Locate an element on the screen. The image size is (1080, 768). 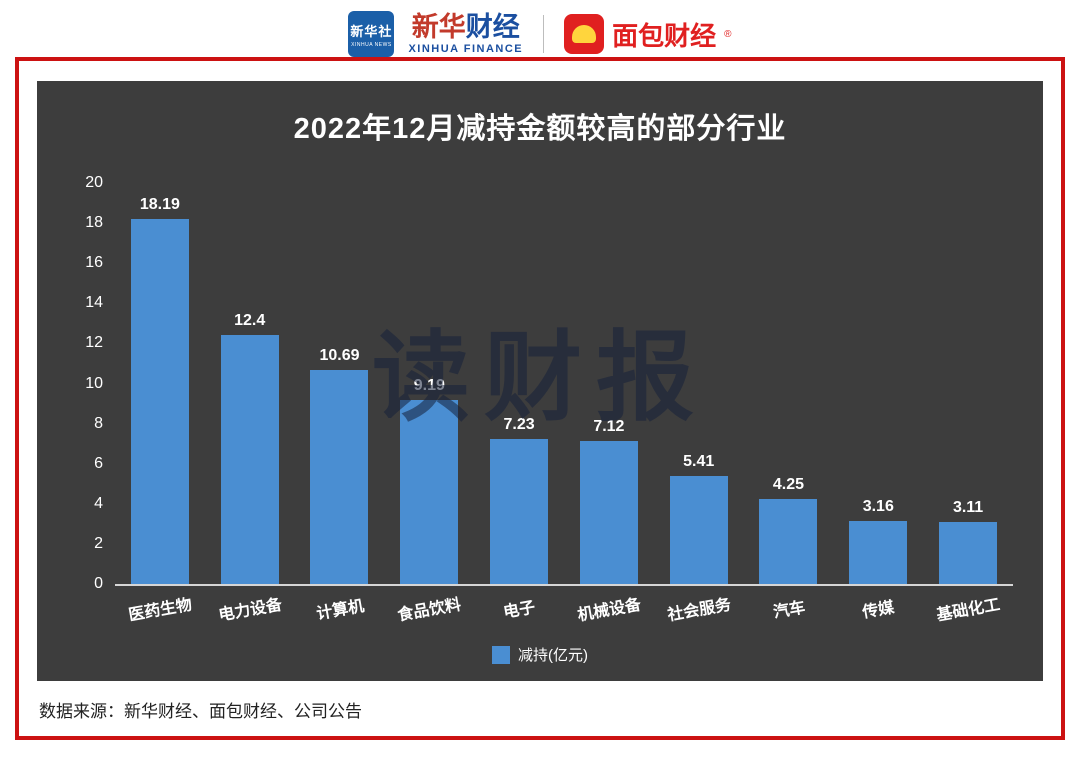
y-tick-2: 2 is located at coordinates (98, 543).